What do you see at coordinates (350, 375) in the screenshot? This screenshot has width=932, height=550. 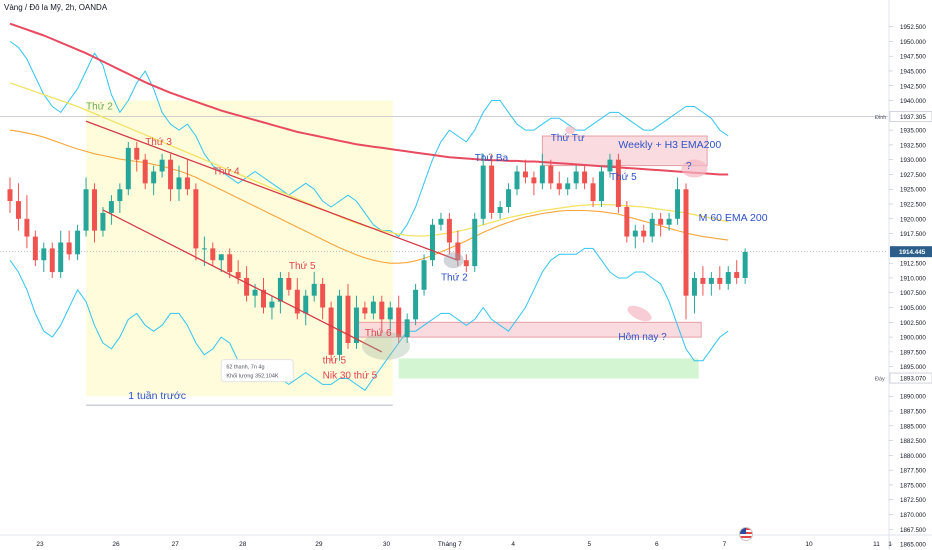 I see `annotation-label: Nik 30 thứ 5` at bounding box center [350, 375].